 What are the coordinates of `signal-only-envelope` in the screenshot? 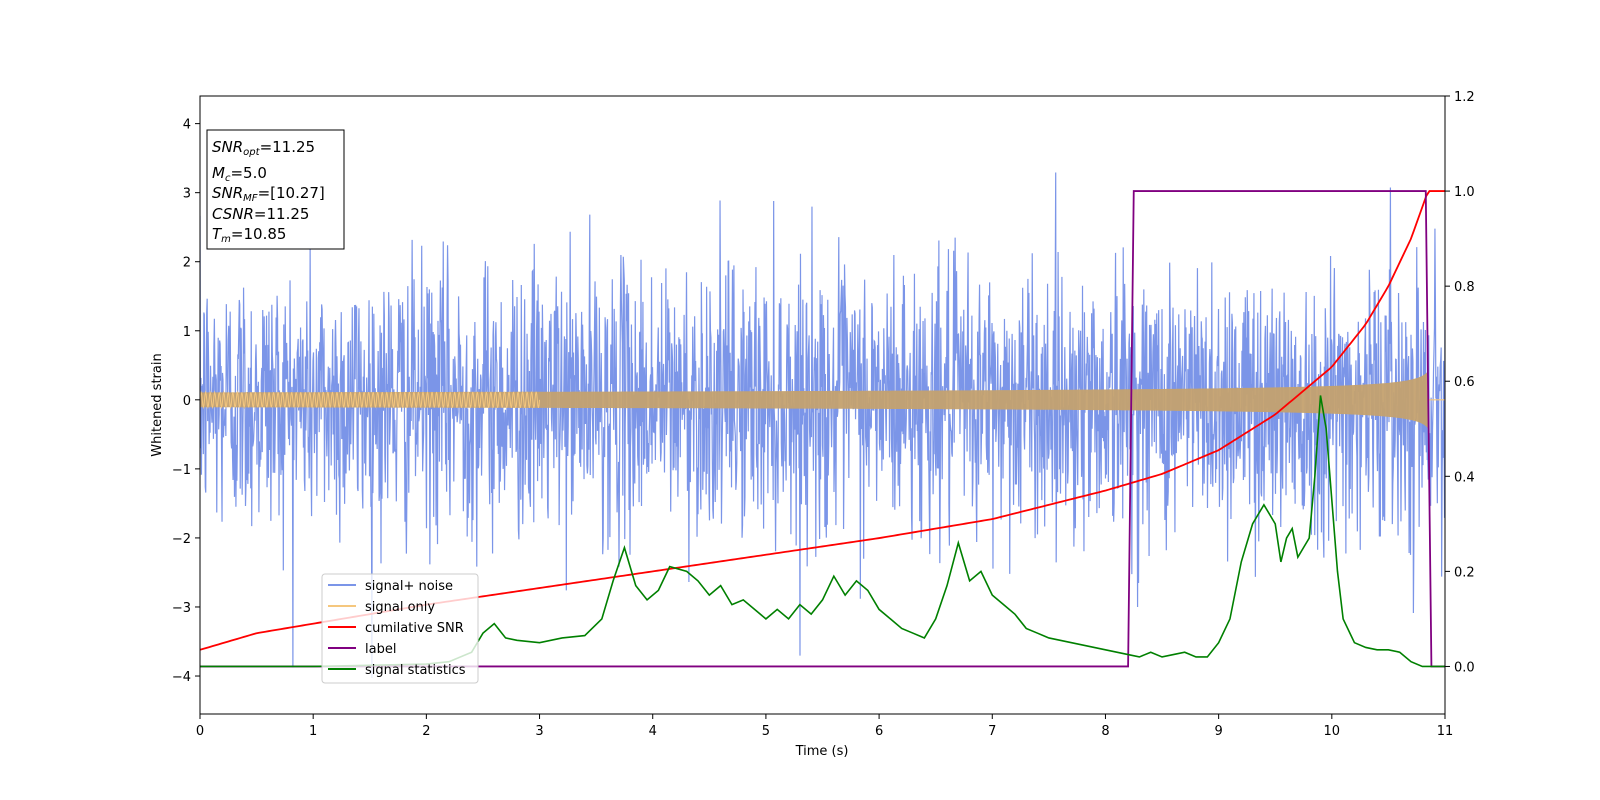 It's located at (814, 400).